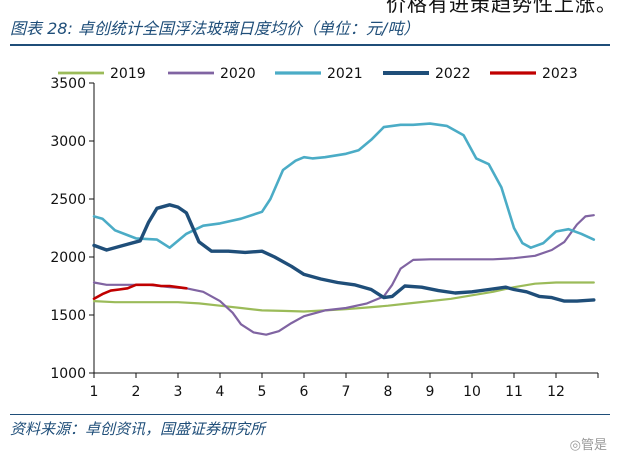 Image resolution: width=621 pixels, height=465 pixels. What do you see at coordinates (304, 392) in the screenshot?
I see `x-tick-label: 6` at bounding box center [304, 392].